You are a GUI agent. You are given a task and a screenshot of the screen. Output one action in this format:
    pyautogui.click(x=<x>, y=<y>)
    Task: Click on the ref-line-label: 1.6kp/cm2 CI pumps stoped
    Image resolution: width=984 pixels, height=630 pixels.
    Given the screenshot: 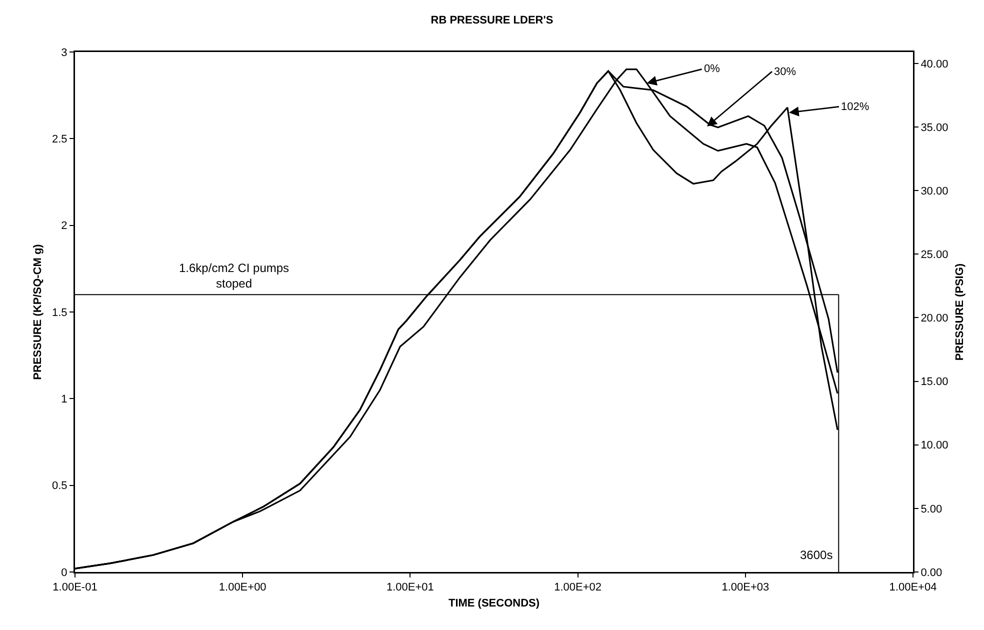 What is the action you would take?
    pyautogui.click(x=234, y=276)
    